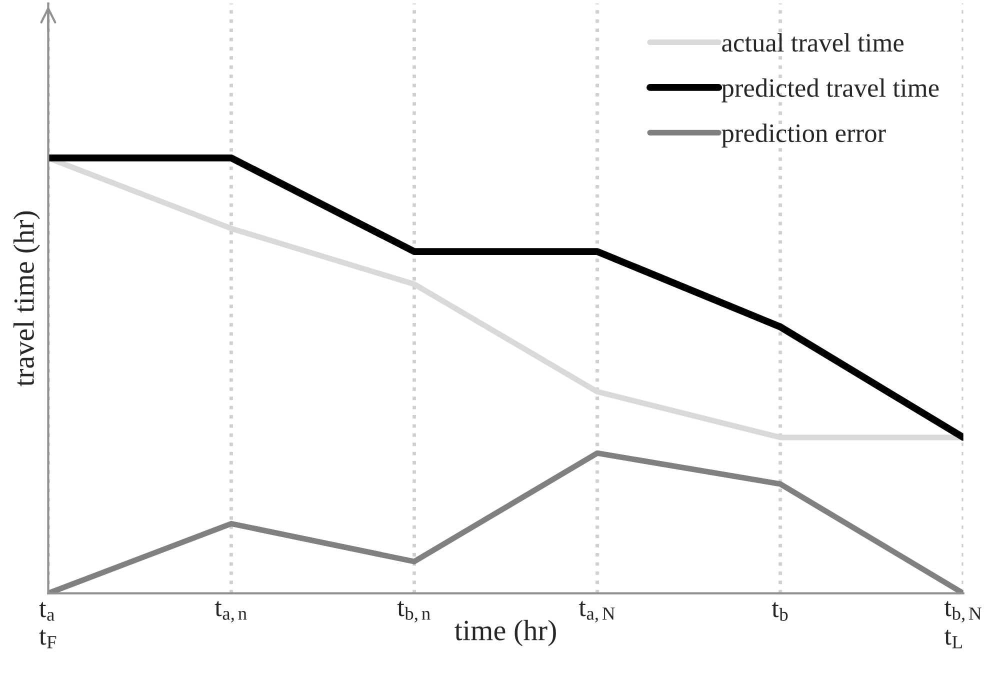 Image resolution: width=984 pixels, height=675 pixels. I want to click on x-axis-title: time (hr), so click(505, 633).